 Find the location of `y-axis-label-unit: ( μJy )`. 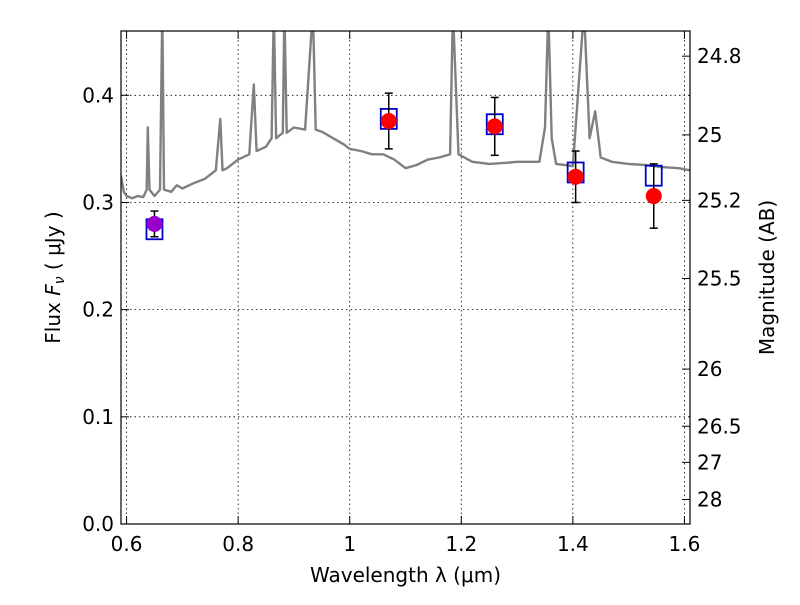

y-axis-label-unit: ( μJy ) is located at coordinates (53, 243).